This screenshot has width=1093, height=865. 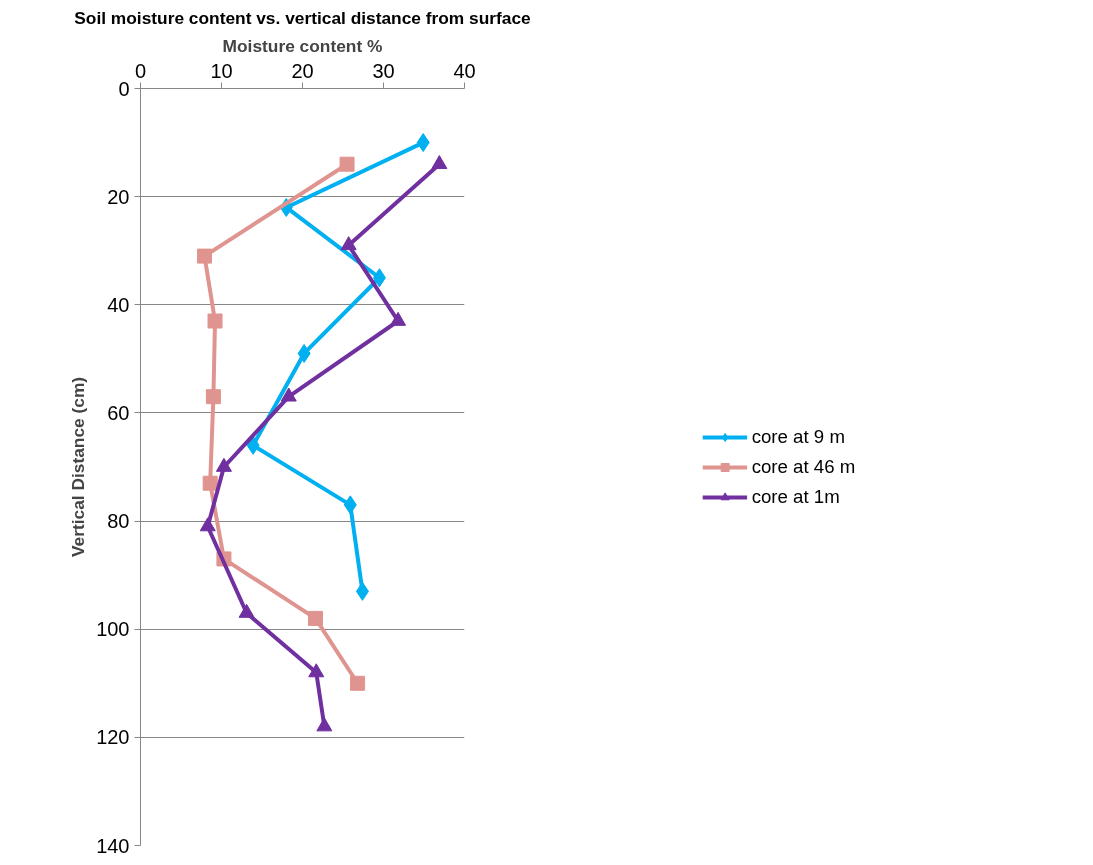 What do you see at coordinates (383, 70) in the screenshot?
I see `x-tick-label: 30` at bounding box center [383, 70].